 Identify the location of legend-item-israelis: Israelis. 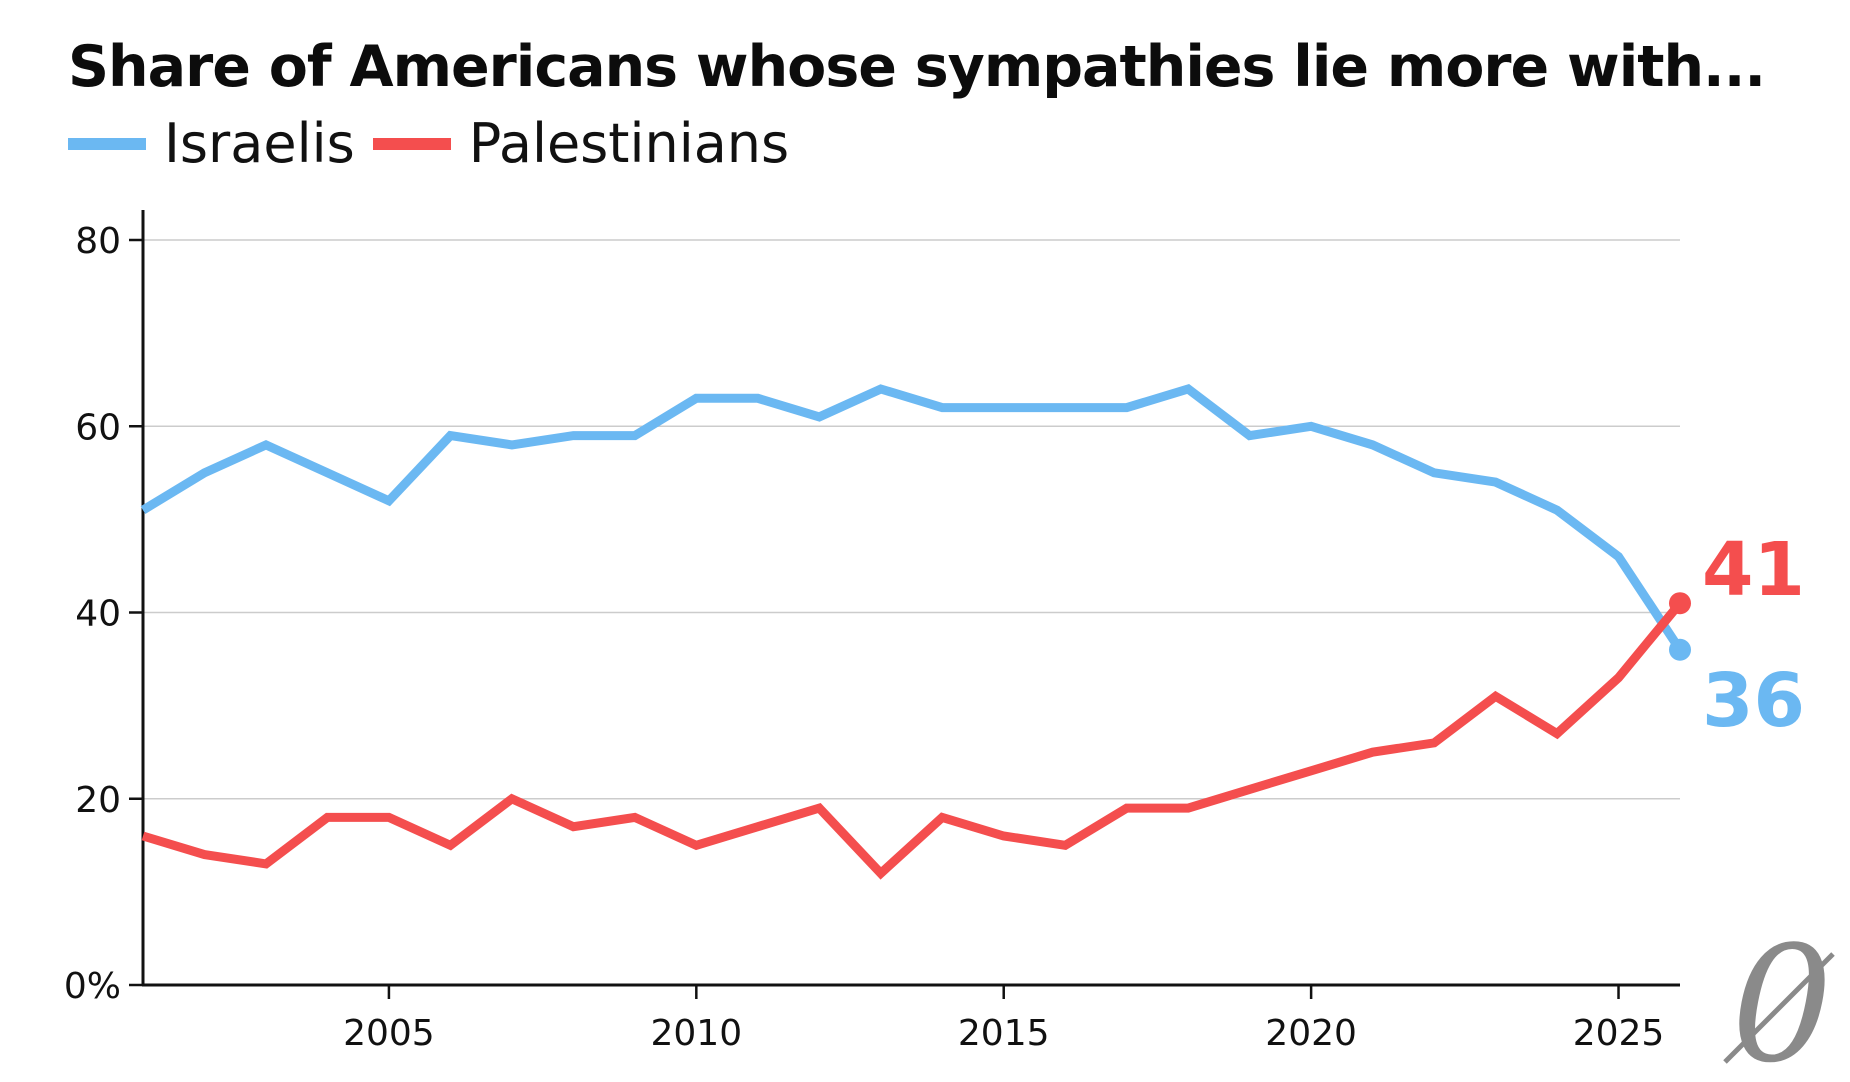
(211, 143).